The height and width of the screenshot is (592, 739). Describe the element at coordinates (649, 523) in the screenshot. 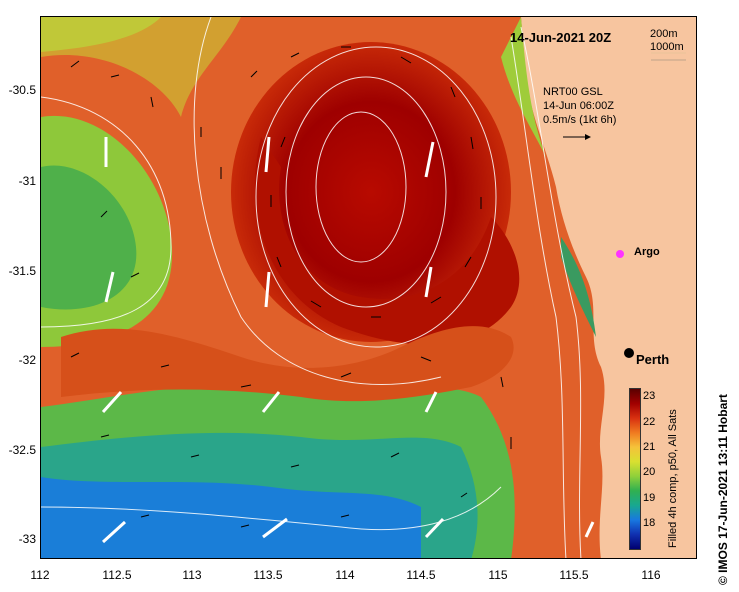

I see `colorbar-tick: 18` at that location.